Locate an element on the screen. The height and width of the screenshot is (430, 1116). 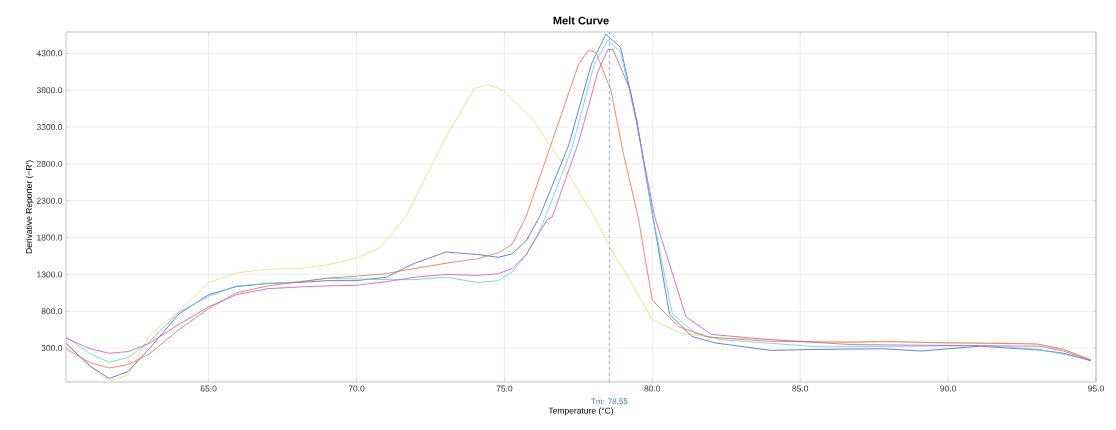
x-tick-label: 80.0 is located at coordinates (652, 388).